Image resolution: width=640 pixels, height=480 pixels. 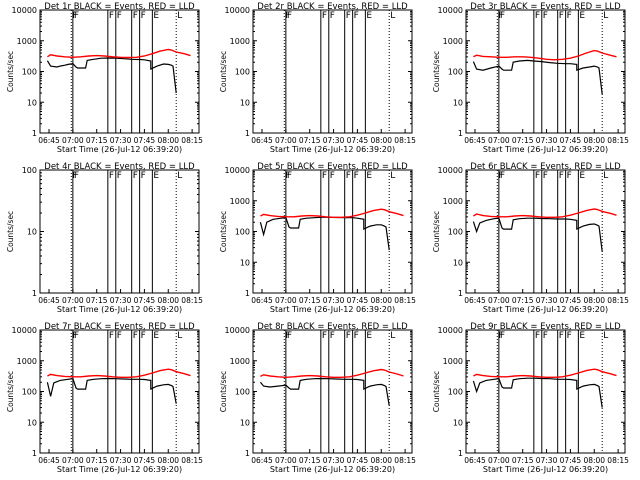 I want to click on chart-title: Det 1r BLACK = Events, RED = LLD, so click(x=119, y=7).